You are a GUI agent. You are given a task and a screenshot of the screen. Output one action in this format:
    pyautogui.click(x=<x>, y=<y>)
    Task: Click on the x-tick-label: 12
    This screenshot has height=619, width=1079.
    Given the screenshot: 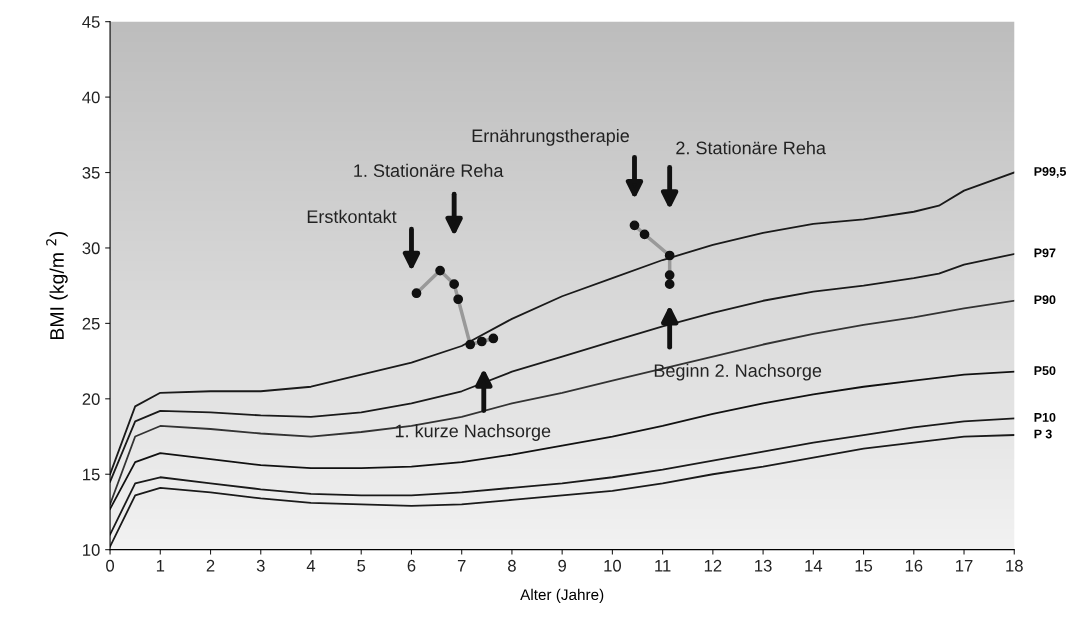 What is the action you would take?
    pyautogui.click(x=713, y=565)
    